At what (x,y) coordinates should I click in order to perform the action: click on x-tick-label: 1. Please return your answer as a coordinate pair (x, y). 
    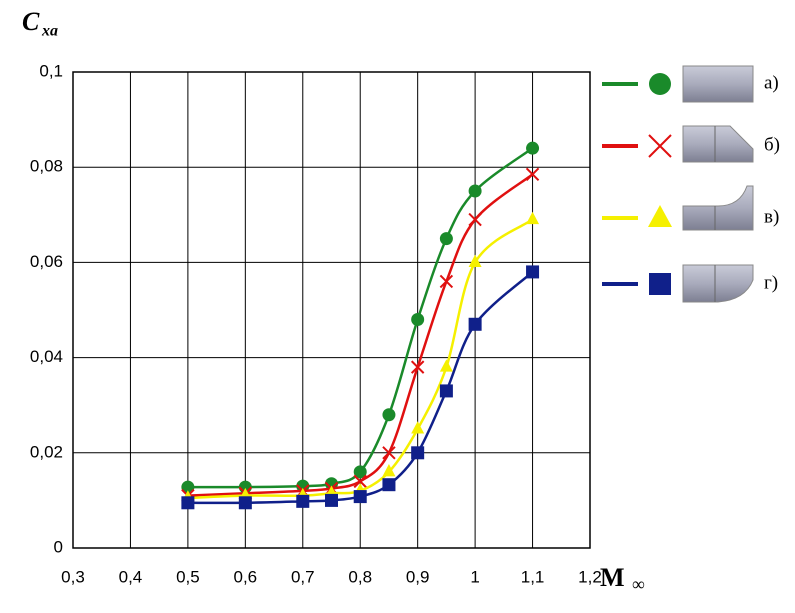
    Looking at the image, I should click on (474, 576).